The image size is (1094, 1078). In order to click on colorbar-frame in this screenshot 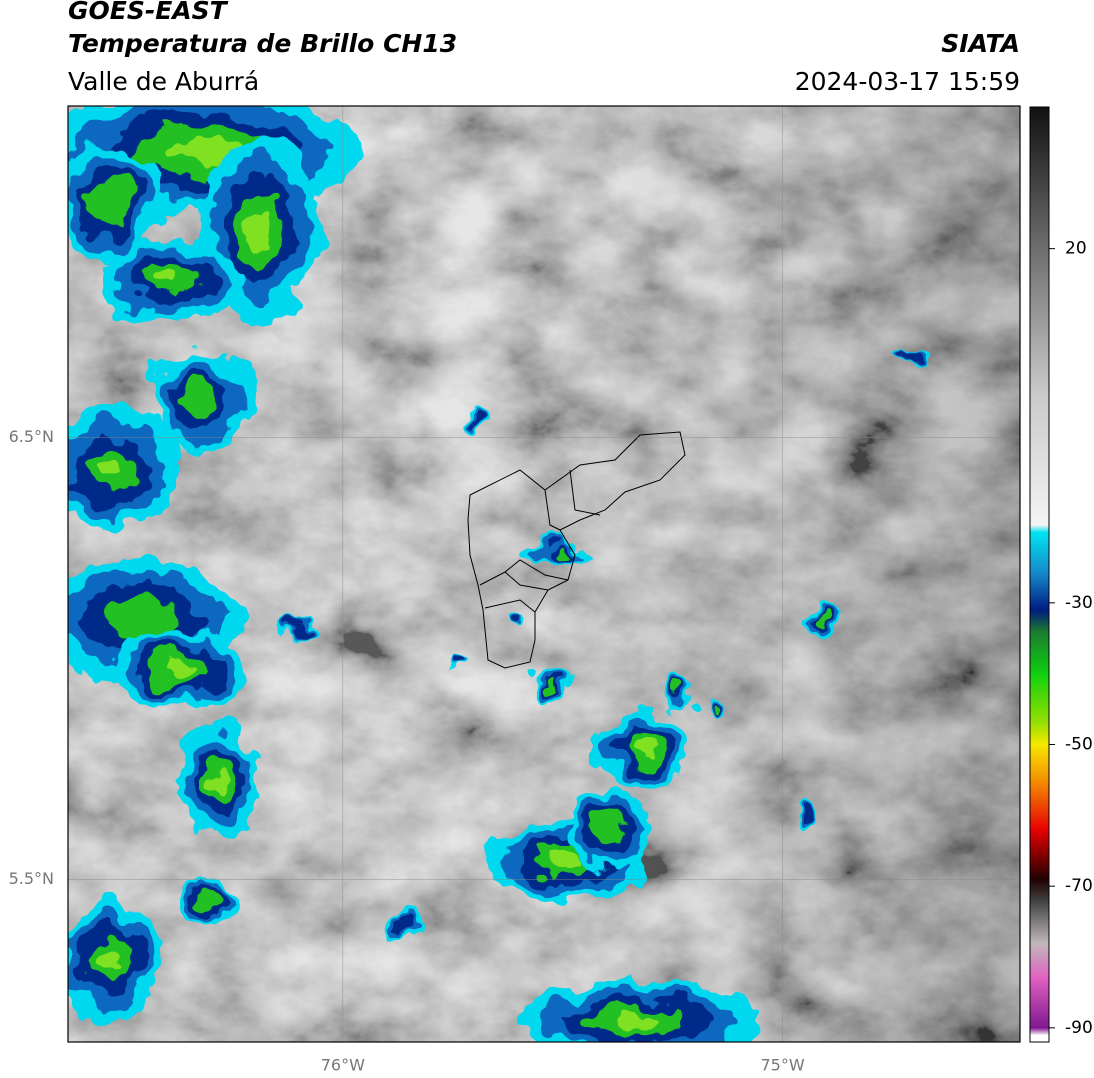, I will do `click(1039, 574)`.